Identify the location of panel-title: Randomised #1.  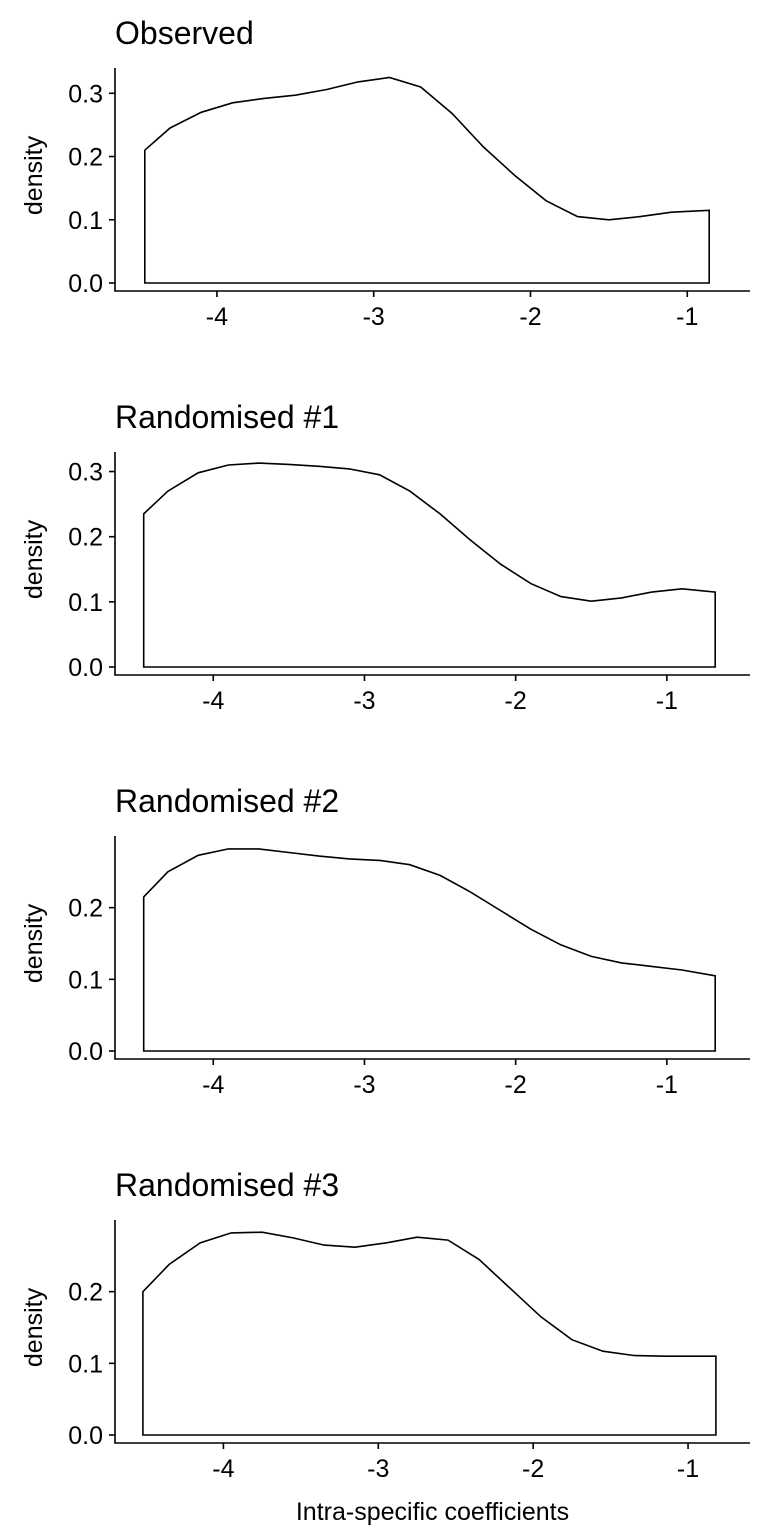
(227, 417).